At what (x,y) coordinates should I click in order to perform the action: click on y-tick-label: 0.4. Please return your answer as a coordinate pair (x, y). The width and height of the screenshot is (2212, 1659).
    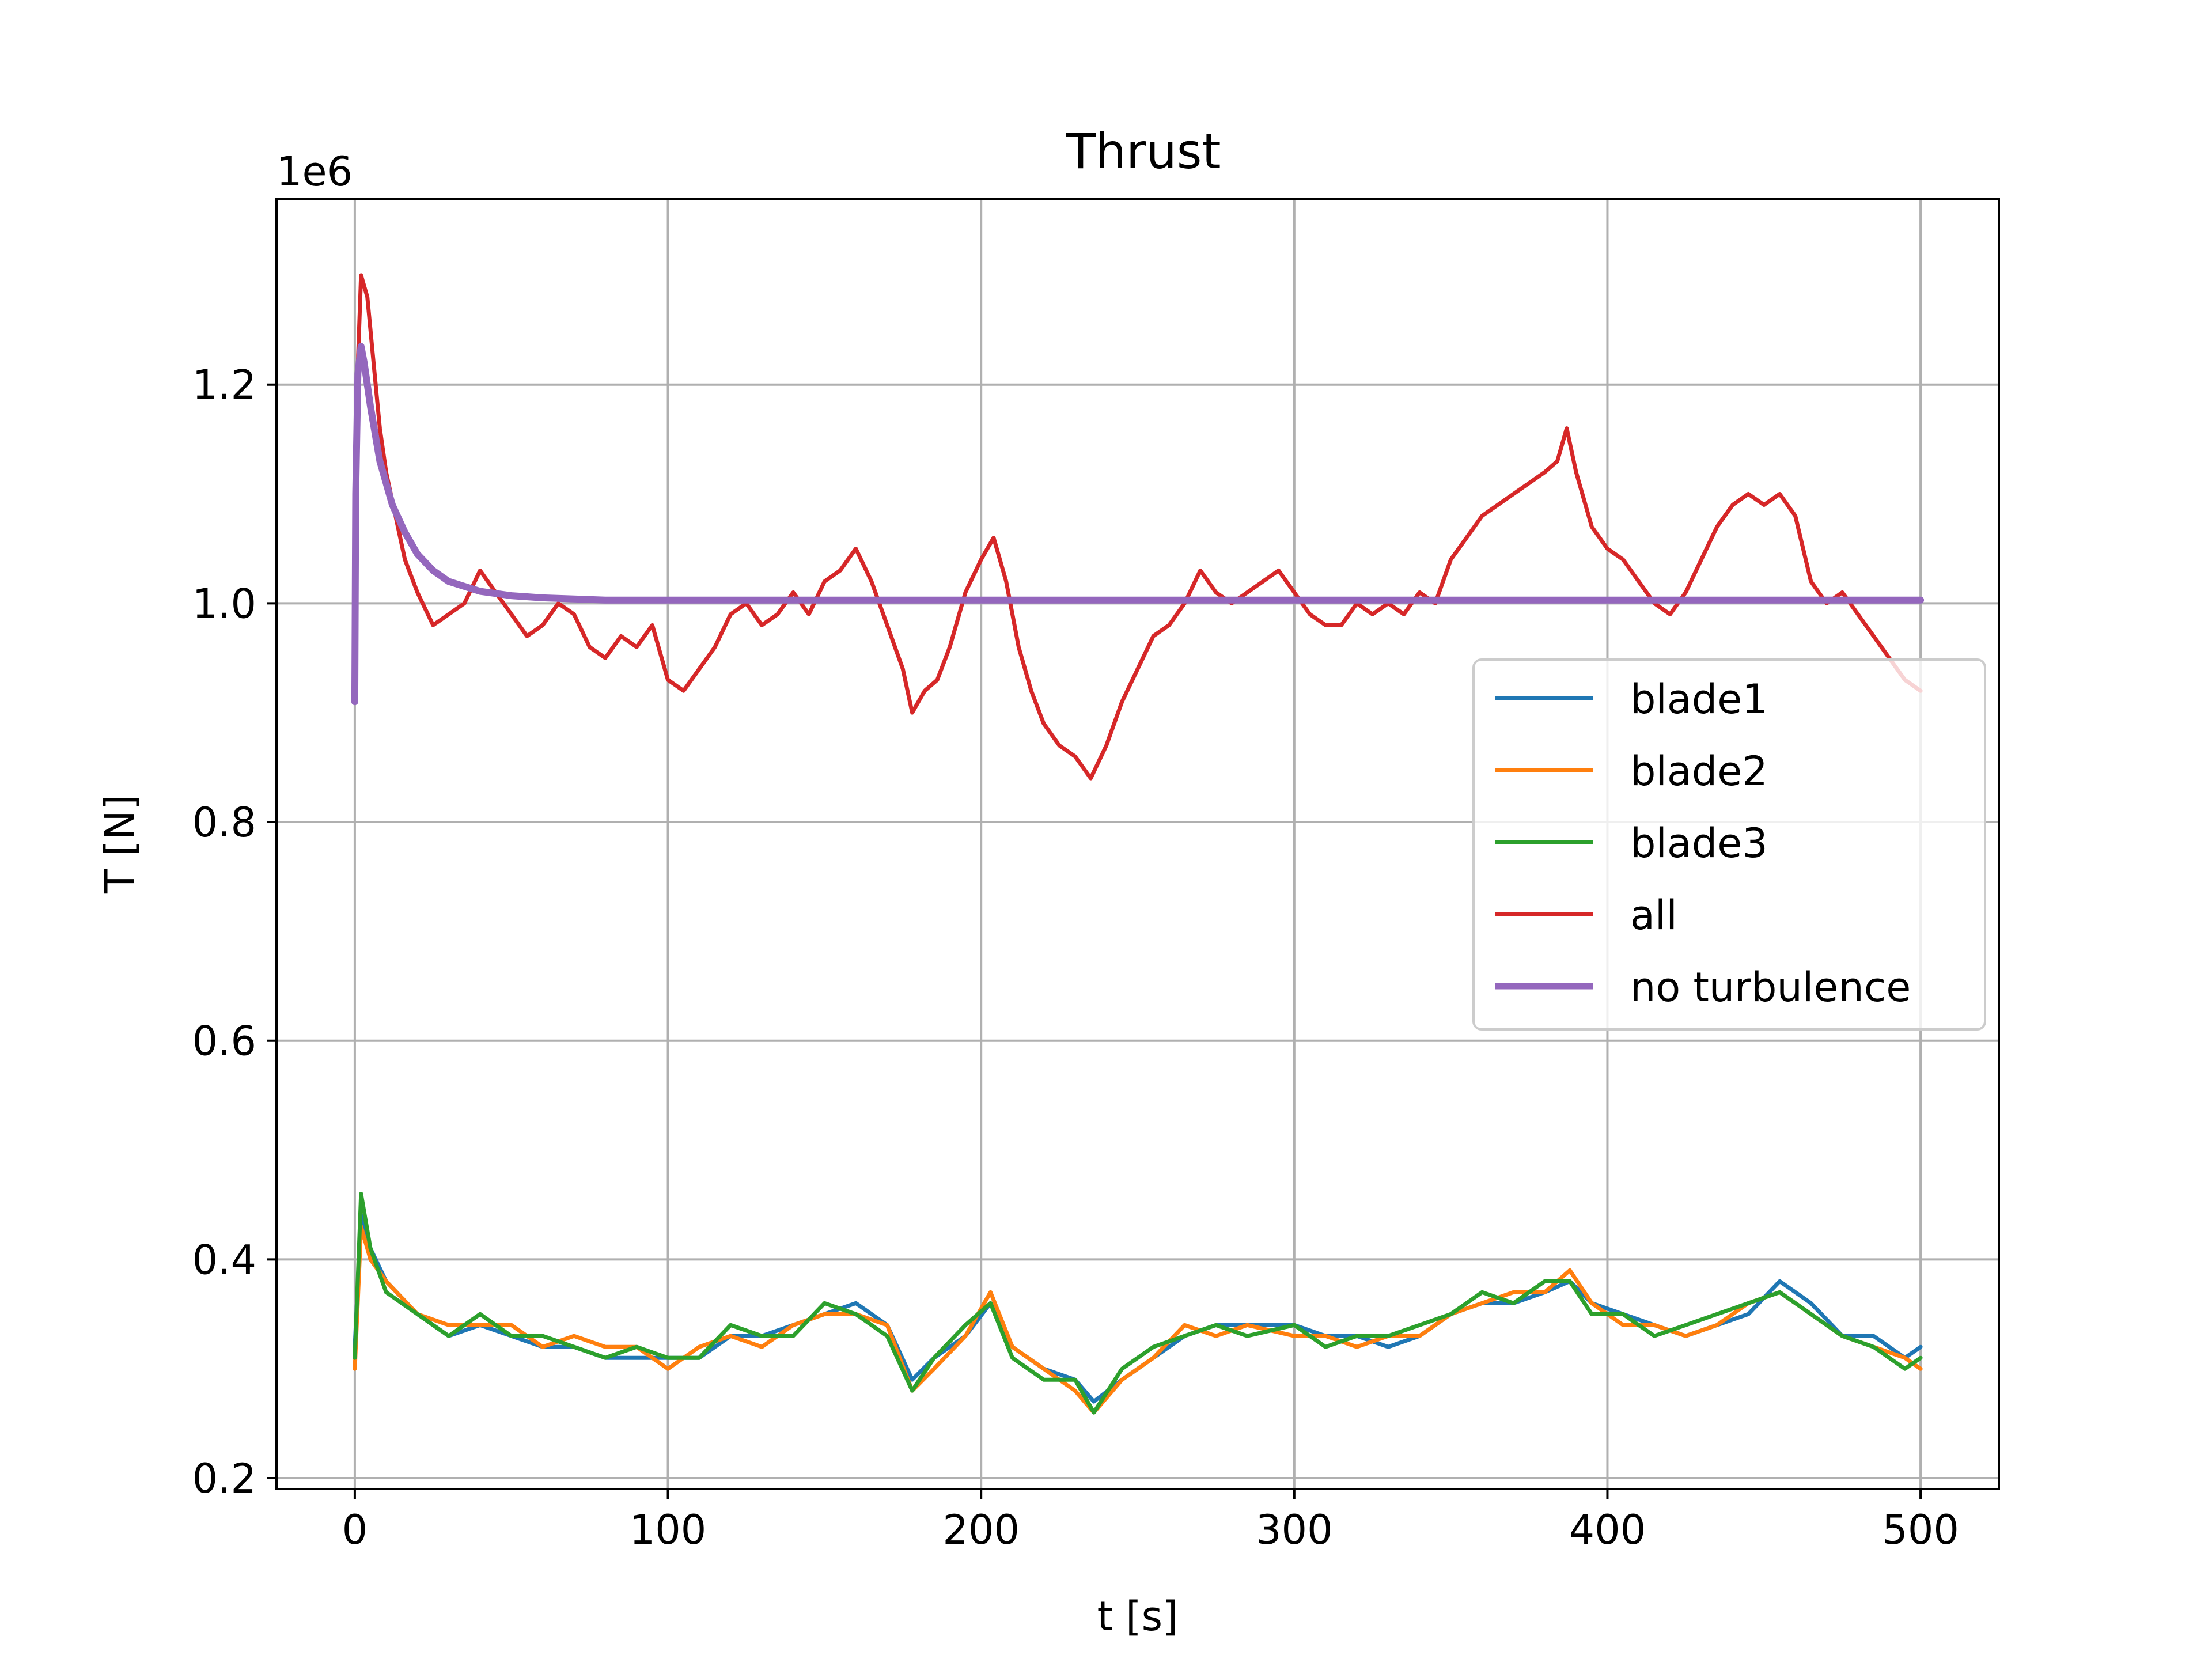
    Looking at the image, I should click on (224, 1259).